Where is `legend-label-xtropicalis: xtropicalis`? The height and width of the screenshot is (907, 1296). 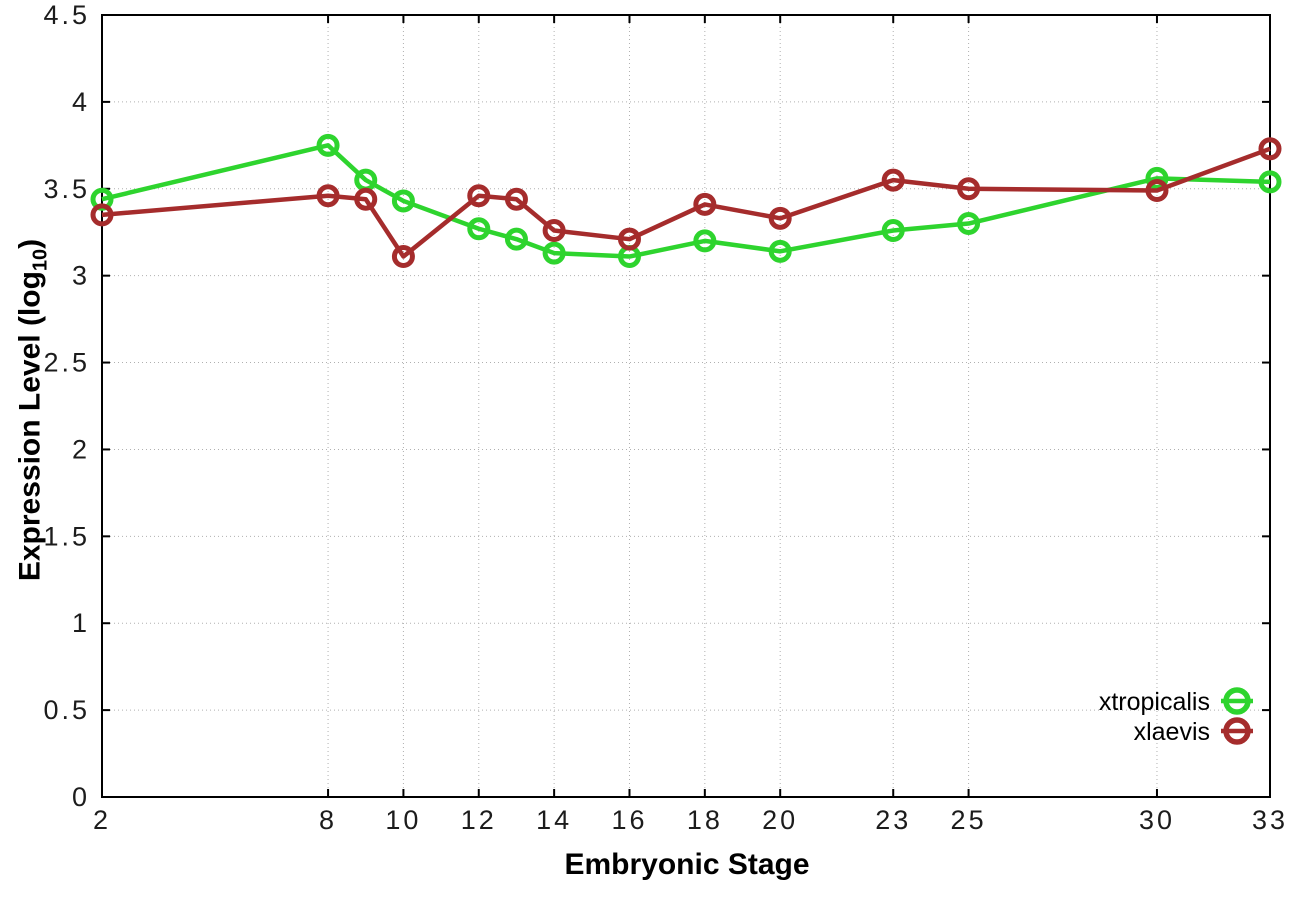
legend-label-xtropicalis: xtropicalis is located at coordinates (1154, 702).